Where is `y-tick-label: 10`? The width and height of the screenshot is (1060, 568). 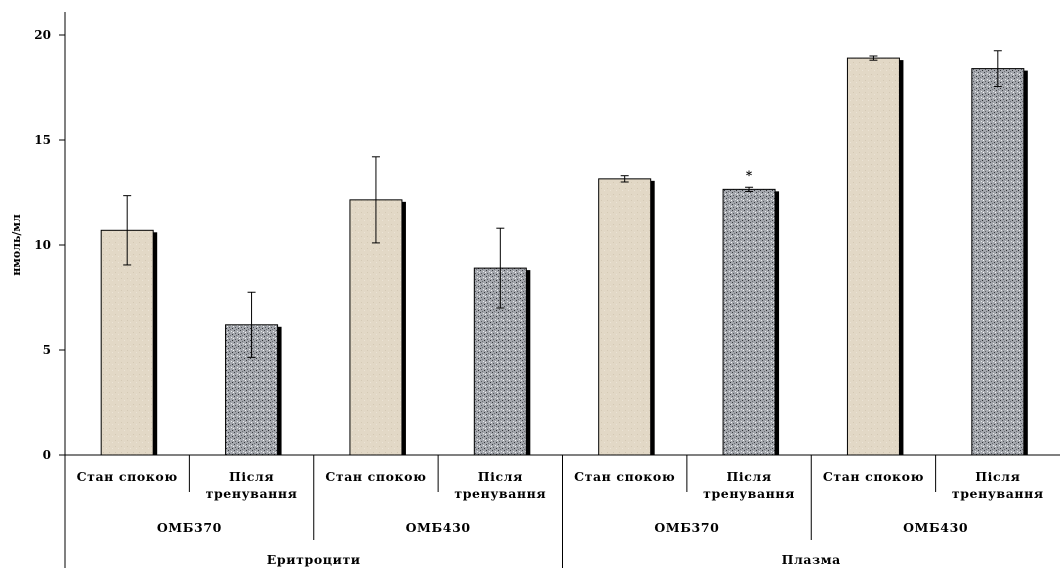 y-tick-label: 10 is located at coordinates (42, 245).